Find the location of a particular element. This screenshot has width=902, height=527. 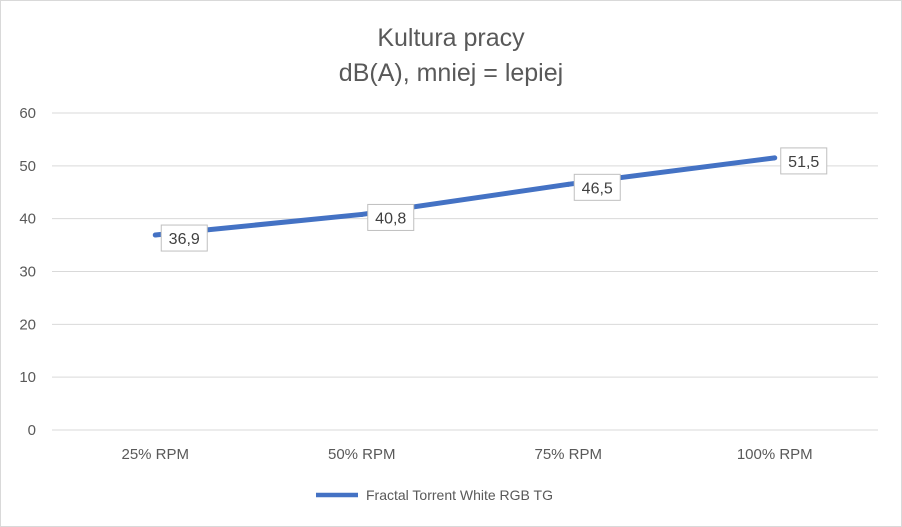

y-axis-ticks: 0 10 20 30 40 50 60 is located at coordinates (27, 272).